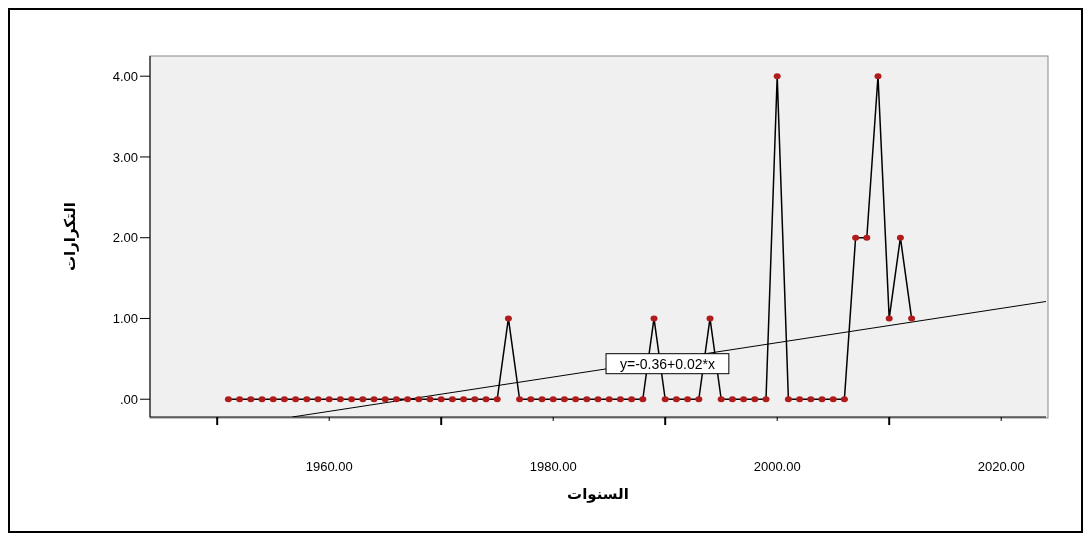  What do you see at coordinates (125, 238) in the screenshot?
I see `y-tick-label: 2.00` at bounding box center [125, 238].